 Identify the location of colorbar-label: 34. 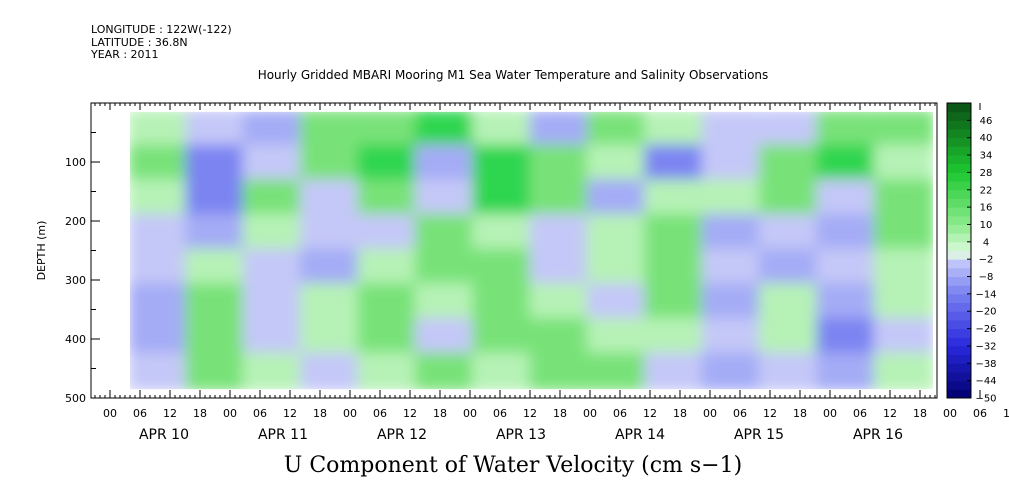
(986, 156).